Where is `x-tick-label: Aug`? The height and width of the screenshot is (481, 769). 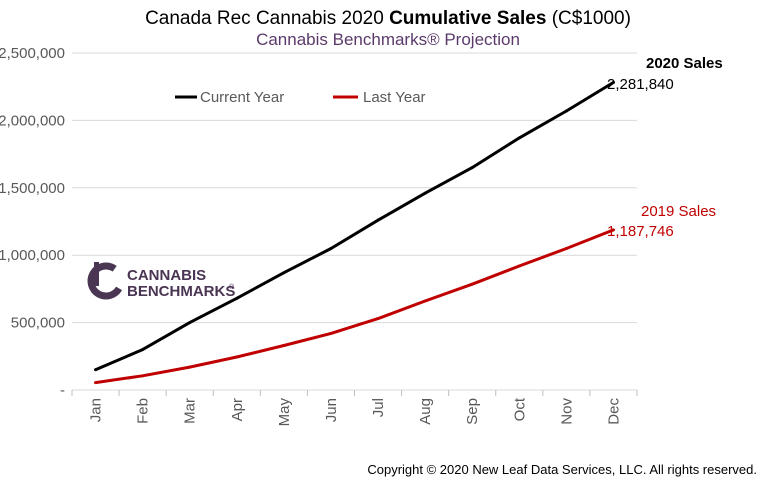
x-tick-label: Aug is located at coordinates (425, 411).